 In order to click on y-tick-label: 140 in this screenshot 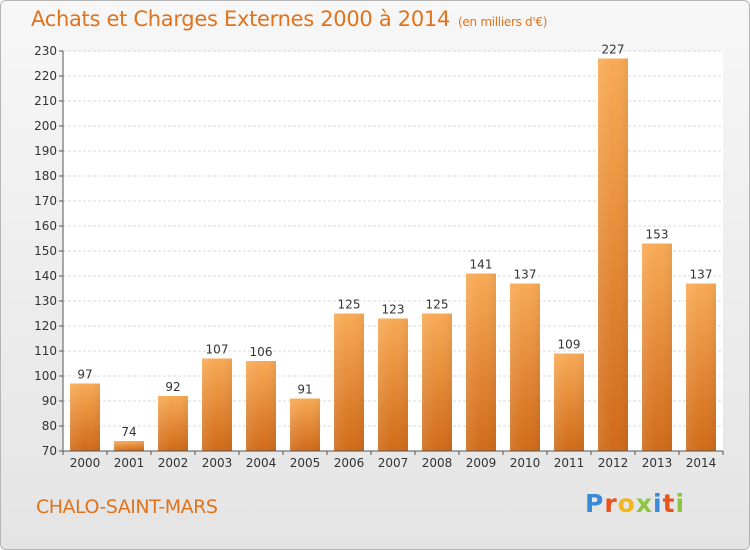, I will do `click(45, 276)`.